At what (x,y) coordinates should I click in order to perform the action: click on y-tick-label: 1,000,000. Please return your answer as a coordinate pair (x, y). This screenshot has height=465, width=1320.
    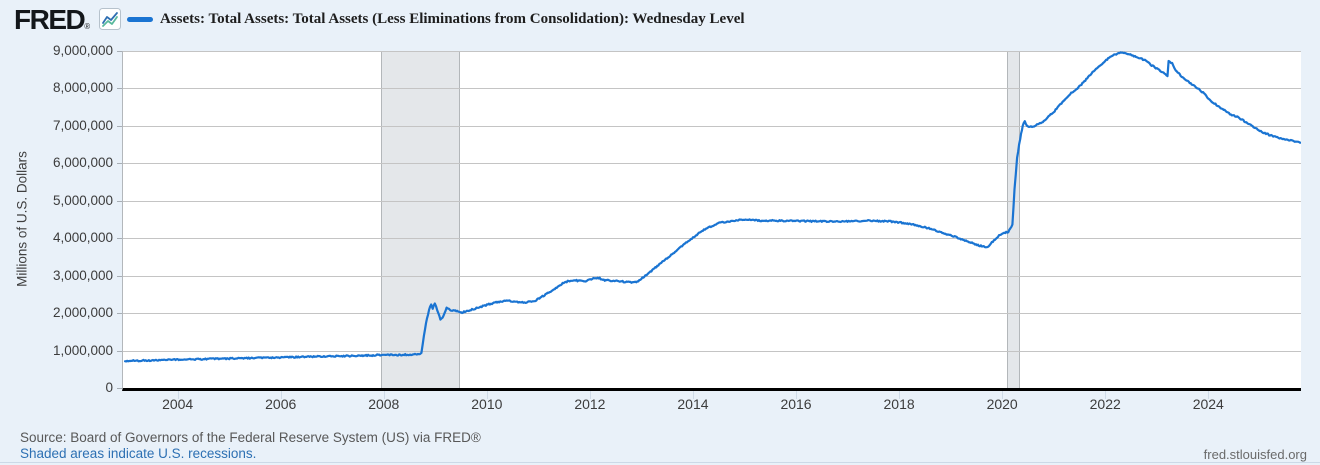
    Looking at the image, I should click on (82, 350).